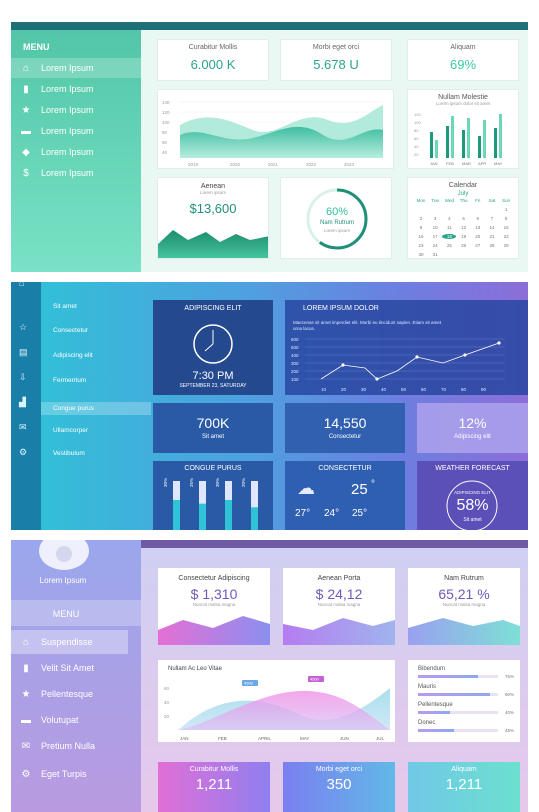  Describe the element at coordinates (73, 355) in the screenshot. I see `sidebar-item-3: Adipiscing elit` at that location.